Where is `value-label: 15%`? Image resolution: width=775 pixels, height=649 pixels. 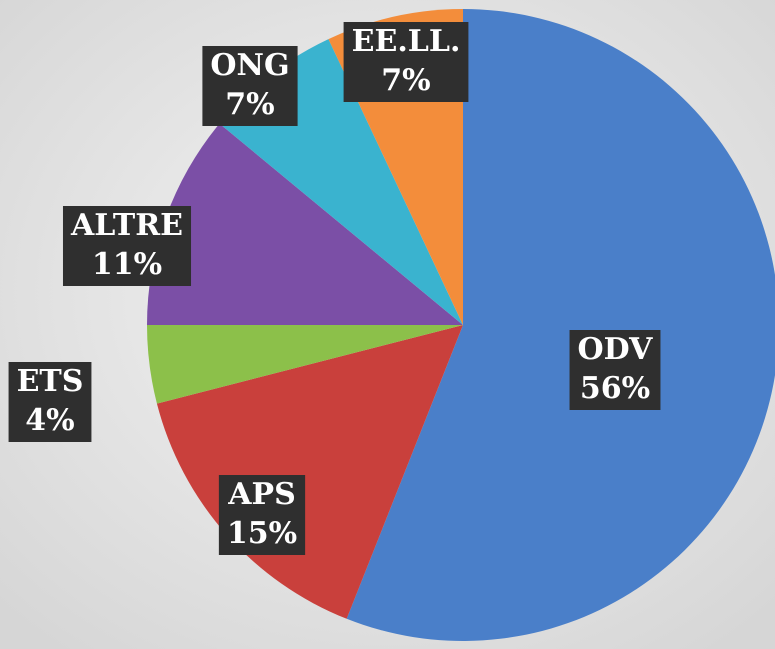
value-label: 15% is located at coordinates (262, 533).